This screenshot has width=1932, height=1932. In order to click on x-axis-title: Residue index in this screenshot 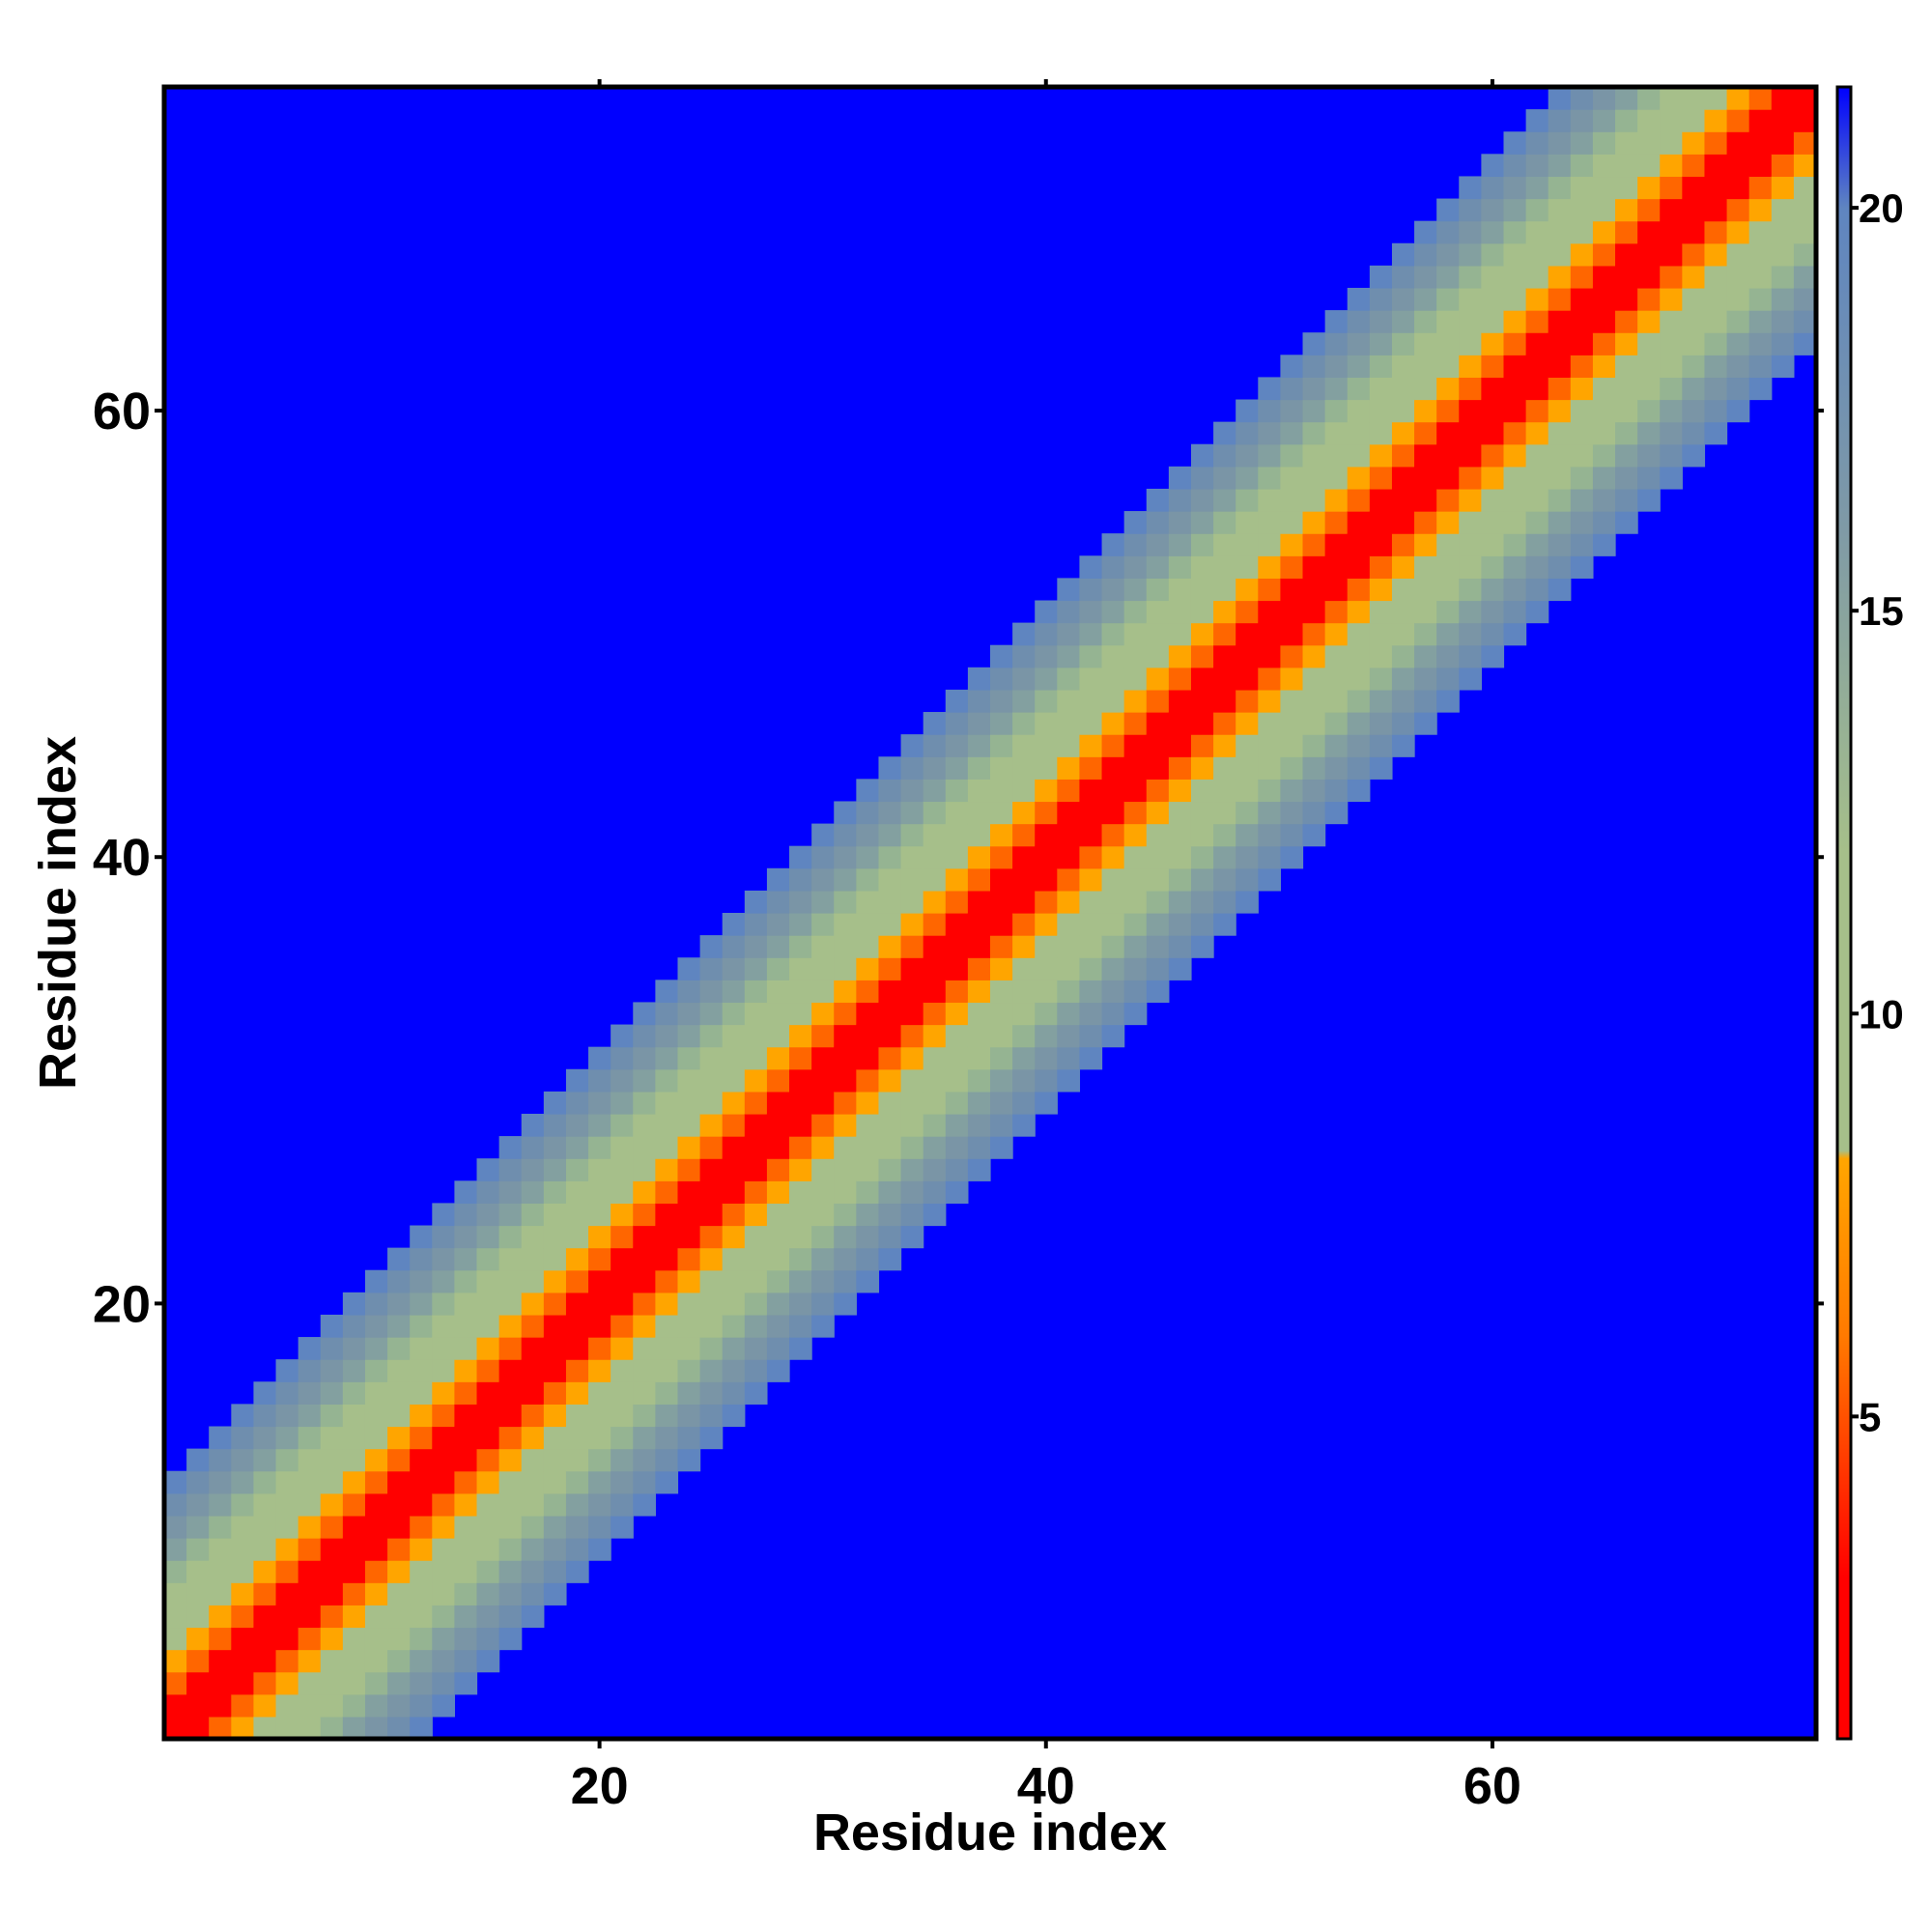, I will do `click(990, 1832)`.